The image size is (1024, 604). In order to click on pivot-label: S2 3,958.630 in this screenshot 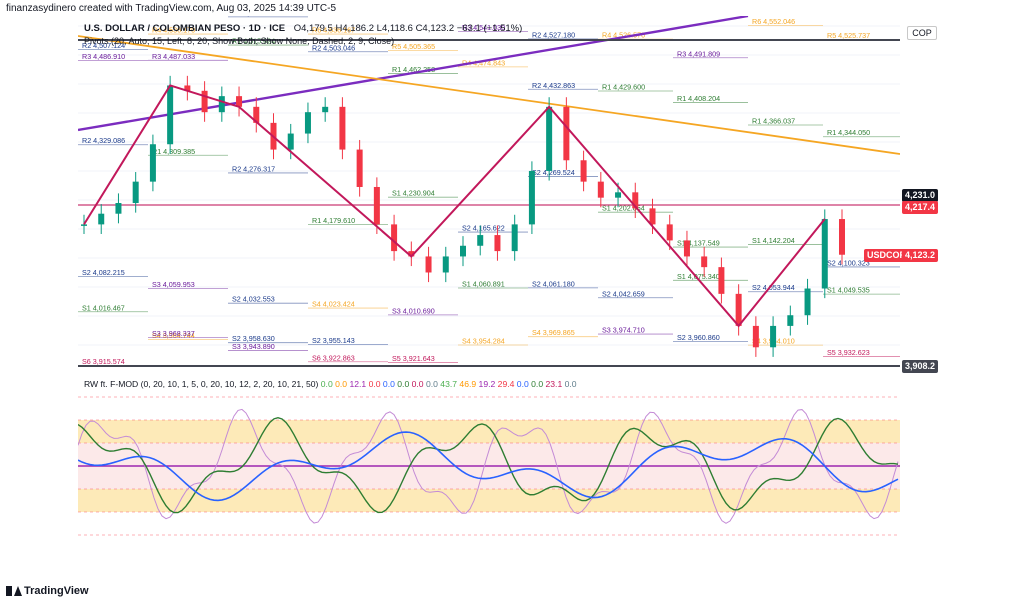, I will do `click(253, 338)`.